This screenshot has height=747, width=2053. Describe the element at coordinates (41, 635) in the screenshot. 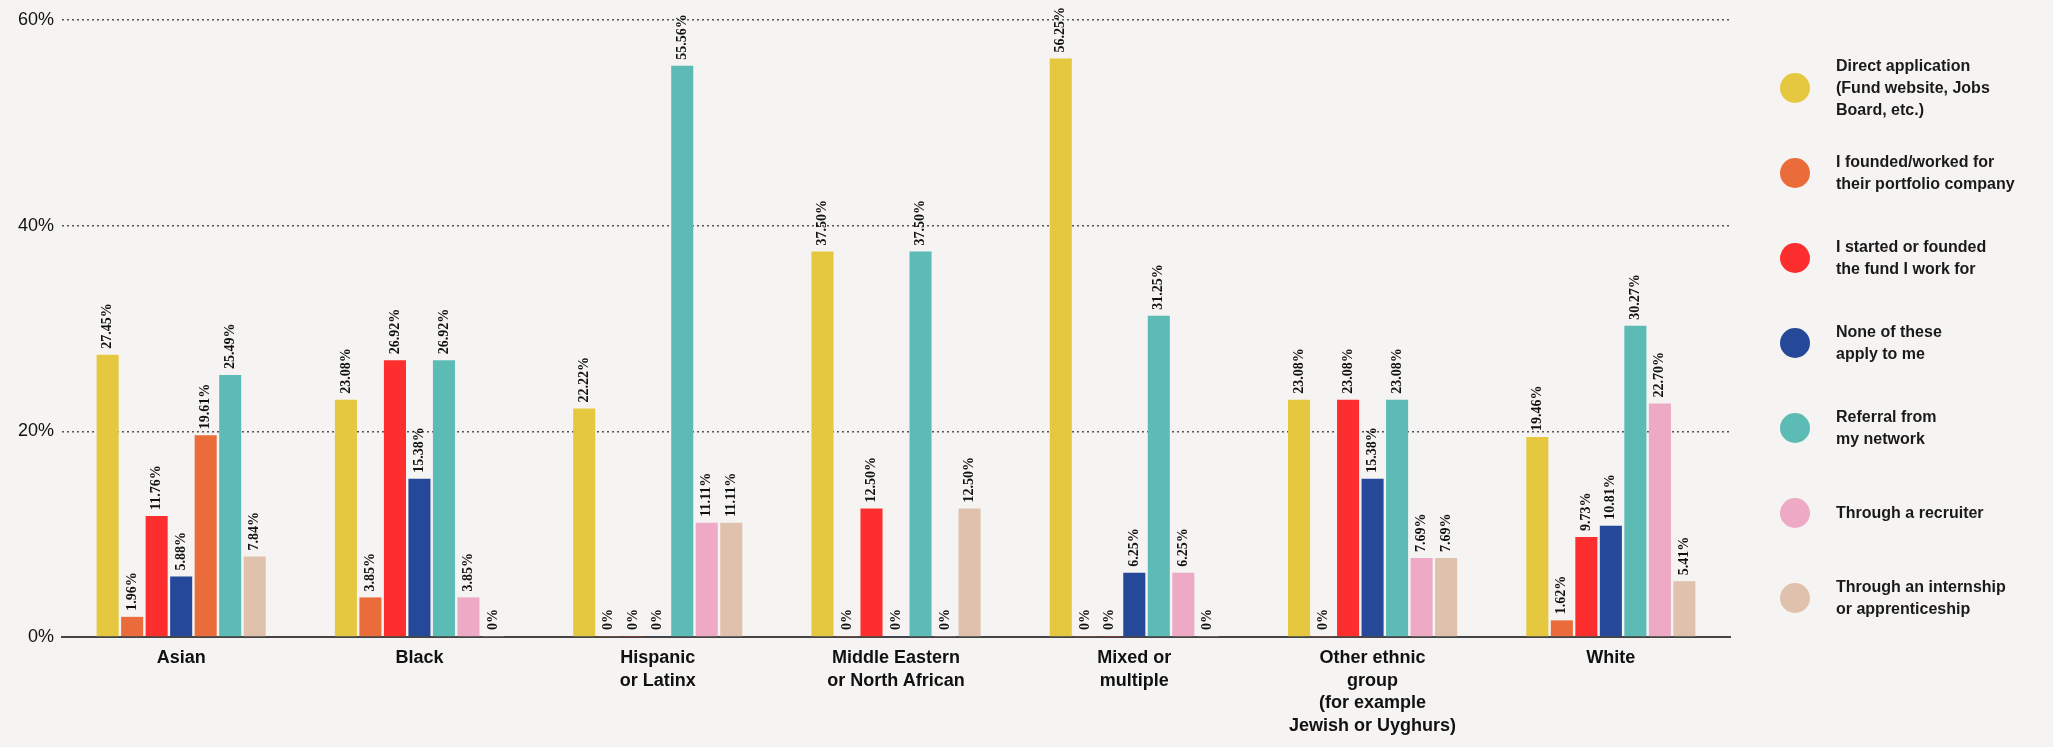

I see `y-tick-label: 0%` at that location.